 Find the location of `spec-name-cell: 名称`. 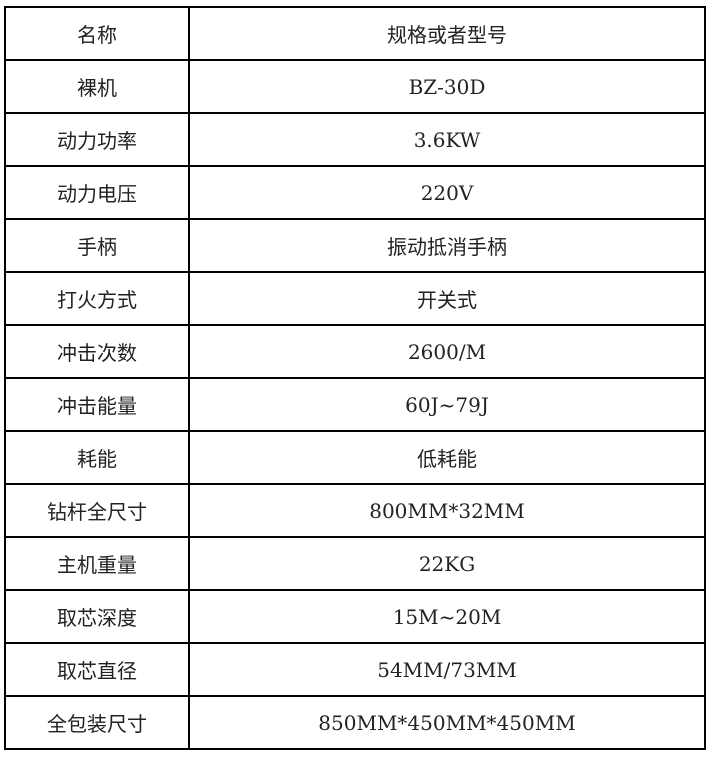

spec-name-cell: 名称 is located at coordinates (97, 33).